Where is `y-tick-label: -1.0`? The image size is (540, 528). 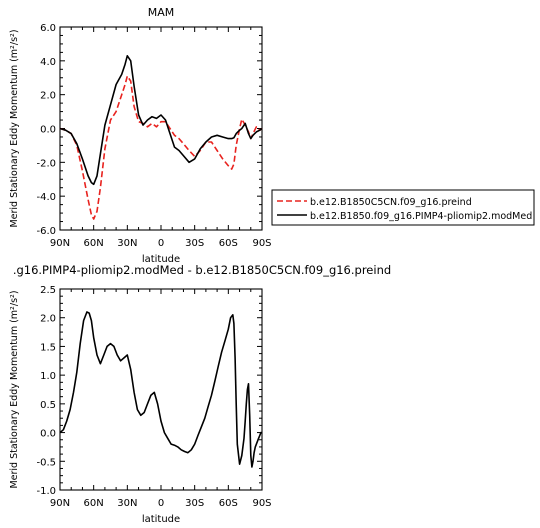 y-tick-label: -1.0 is located at coordinates (46, 491).